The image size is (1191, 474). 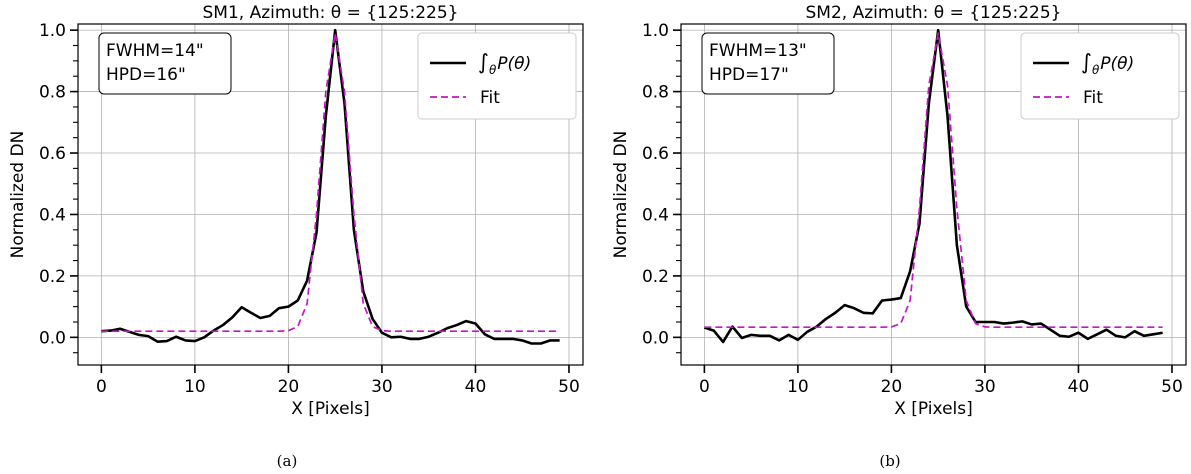 I want to click on panel-caption: (b), so click(x=889, y=461).